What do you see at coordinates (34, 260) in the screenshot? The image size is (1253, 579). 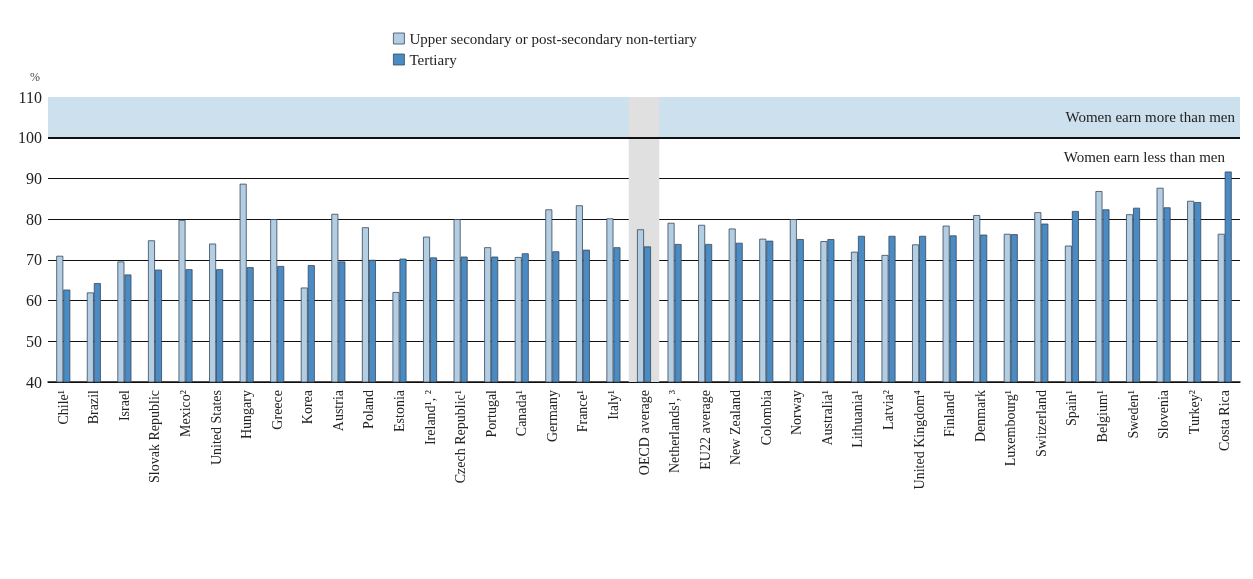 I see `y-tick-label: 70` at bounding box center [34, 260].